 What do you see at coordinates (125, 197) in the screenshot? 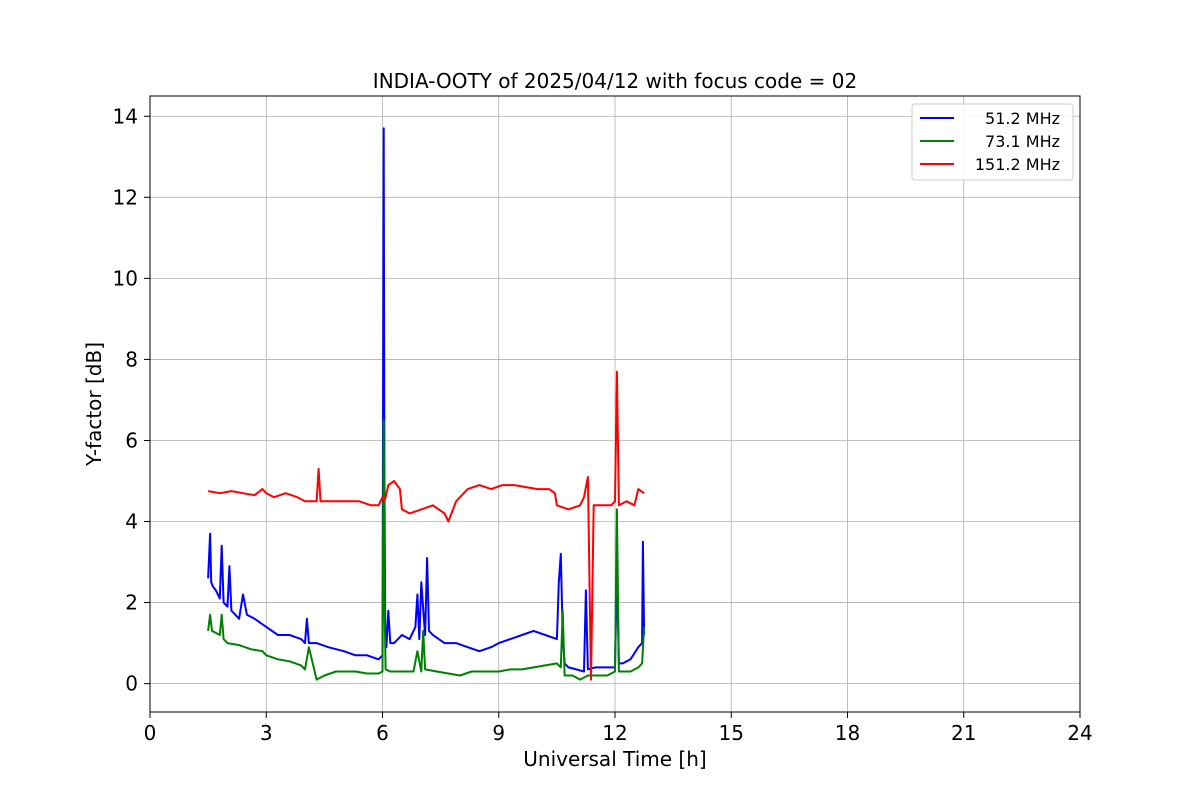
I see `y-tick-label: 12` at bounding box center [125, 197].